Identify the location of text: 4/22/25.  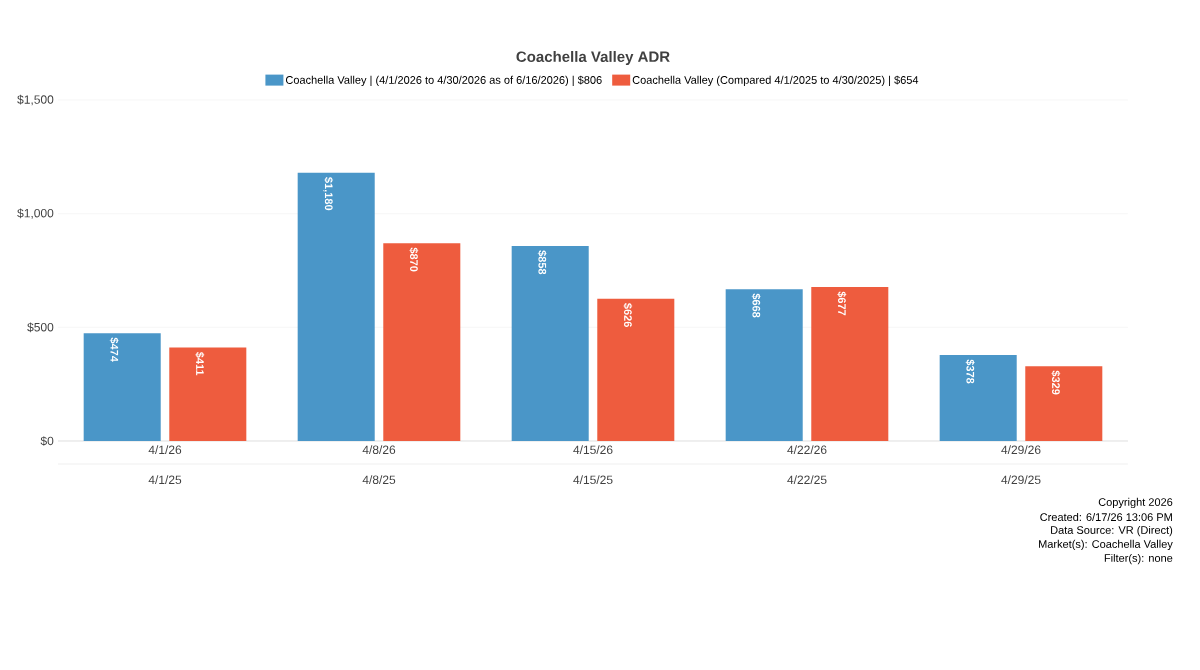
(807, 480).